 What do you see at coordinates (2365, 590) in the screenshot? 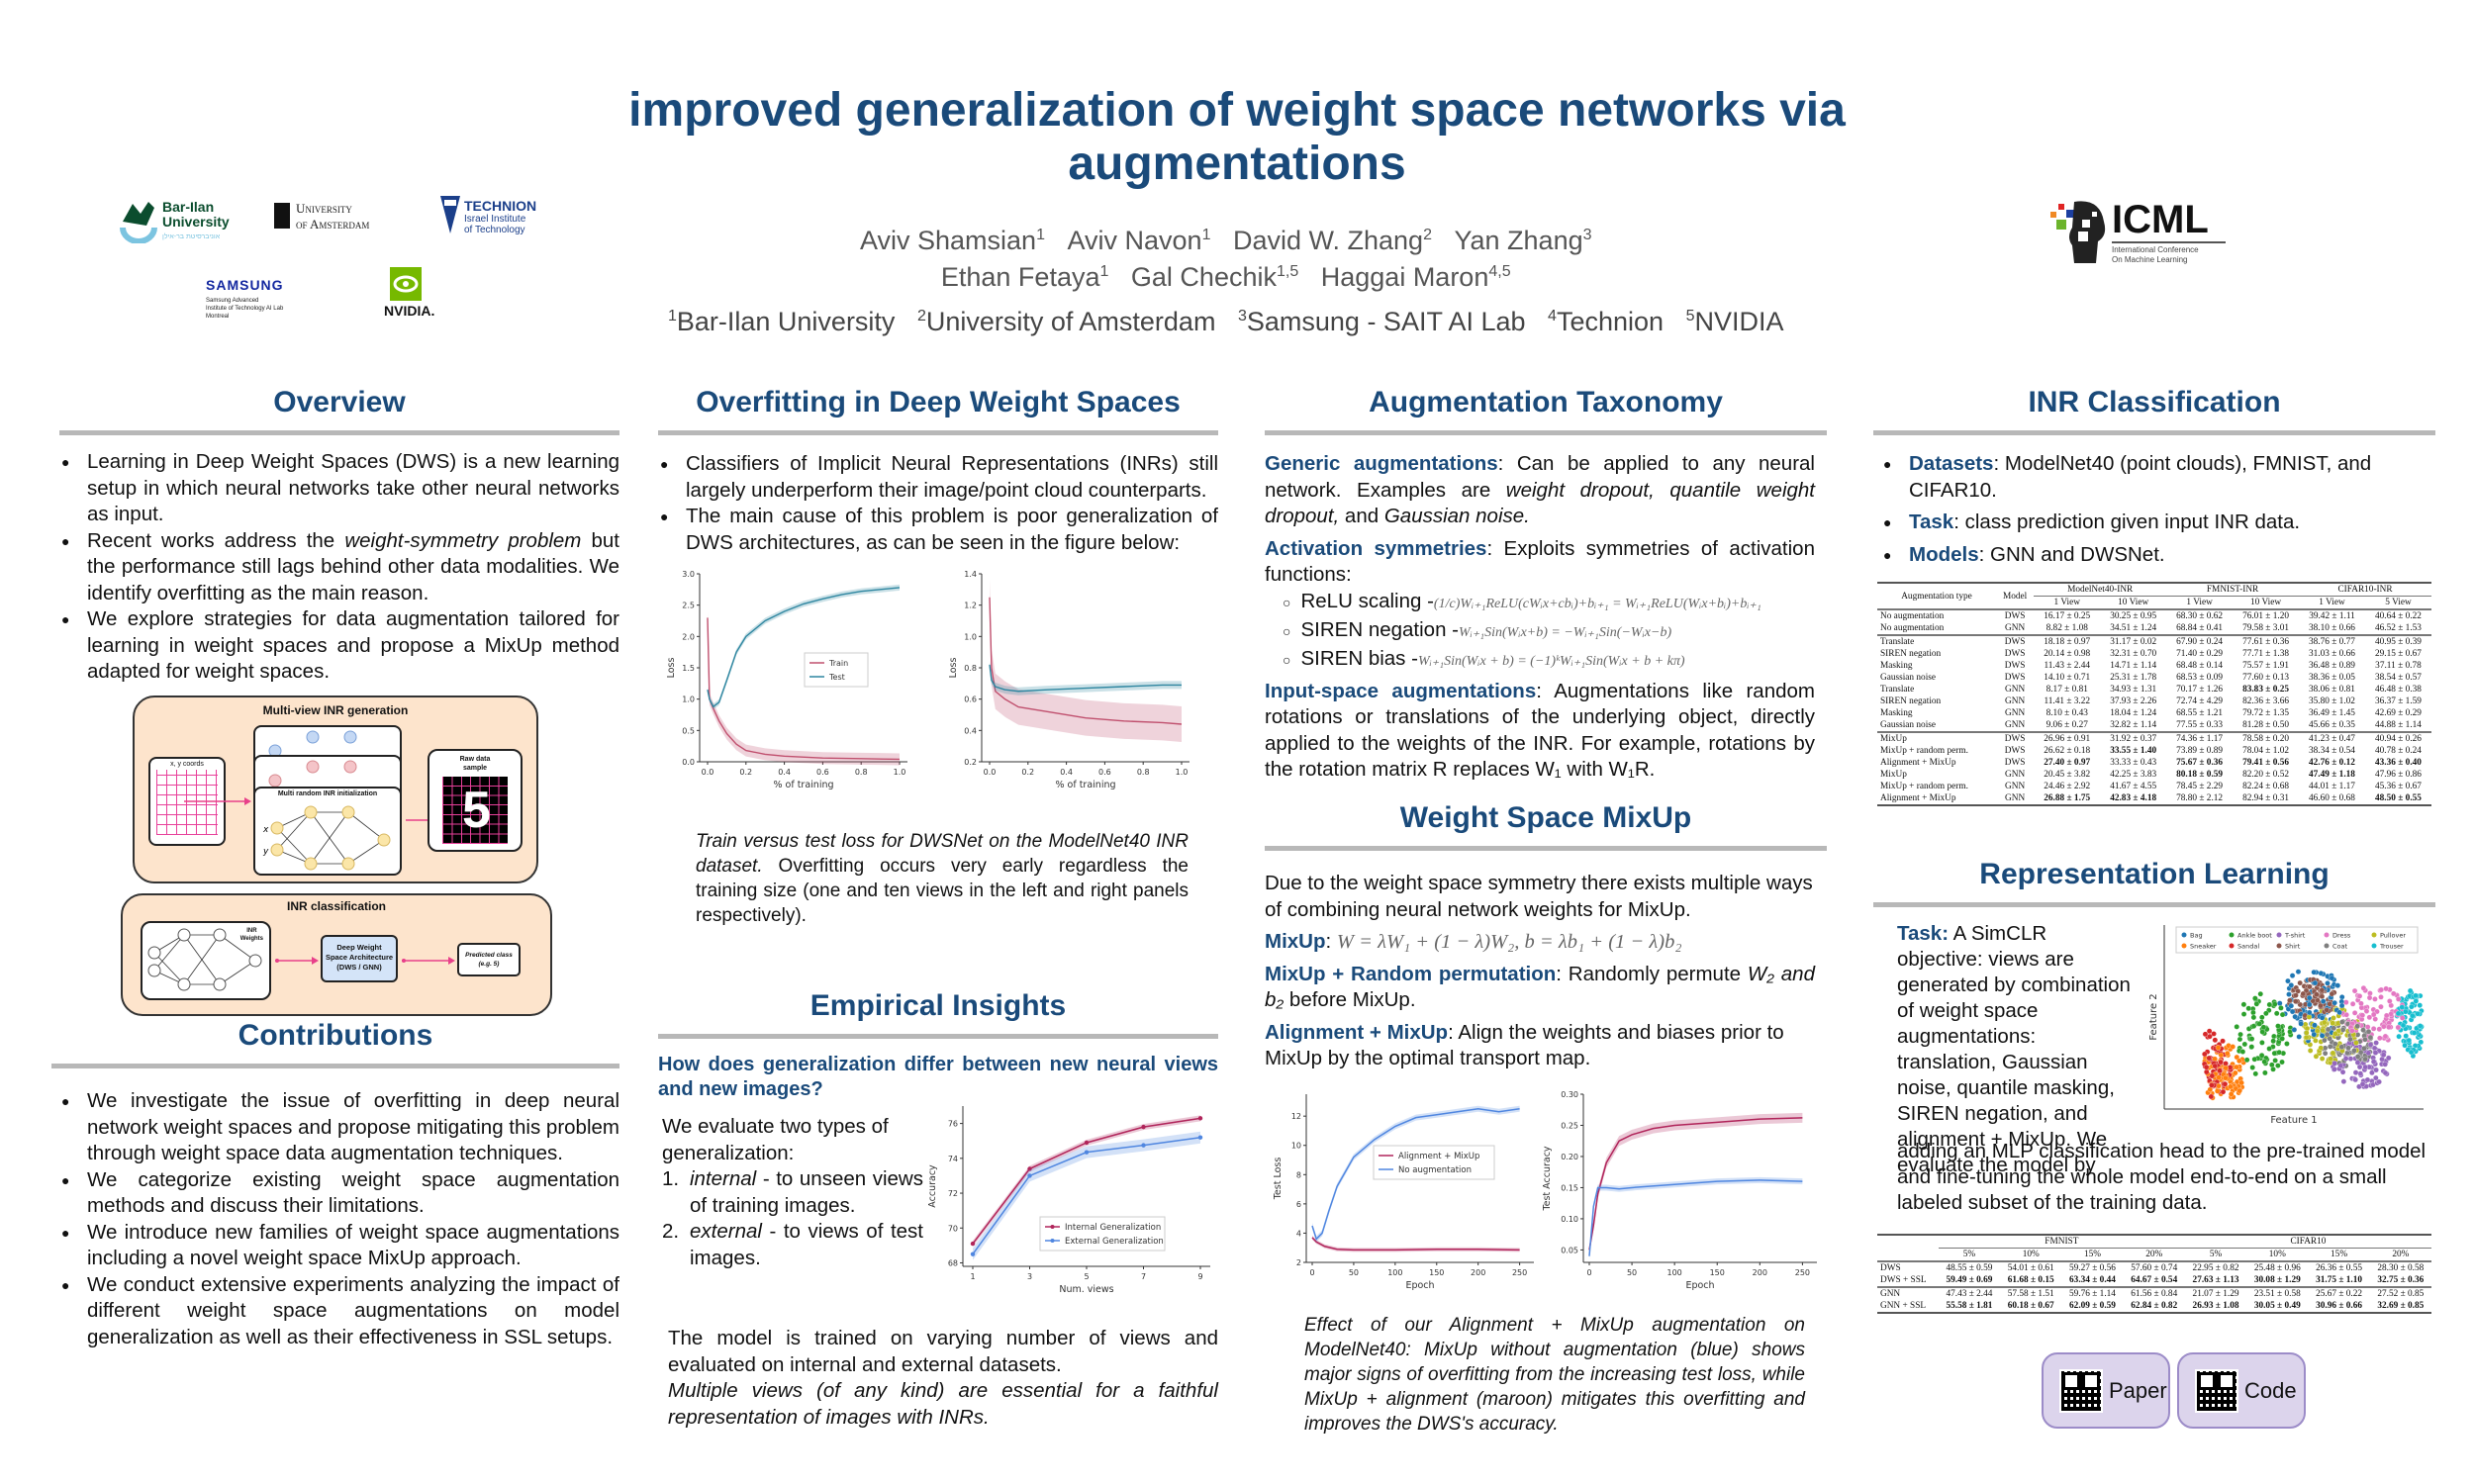
I see `table-group-header: CIFAR10-INR` at bounding box center [2365, 590].